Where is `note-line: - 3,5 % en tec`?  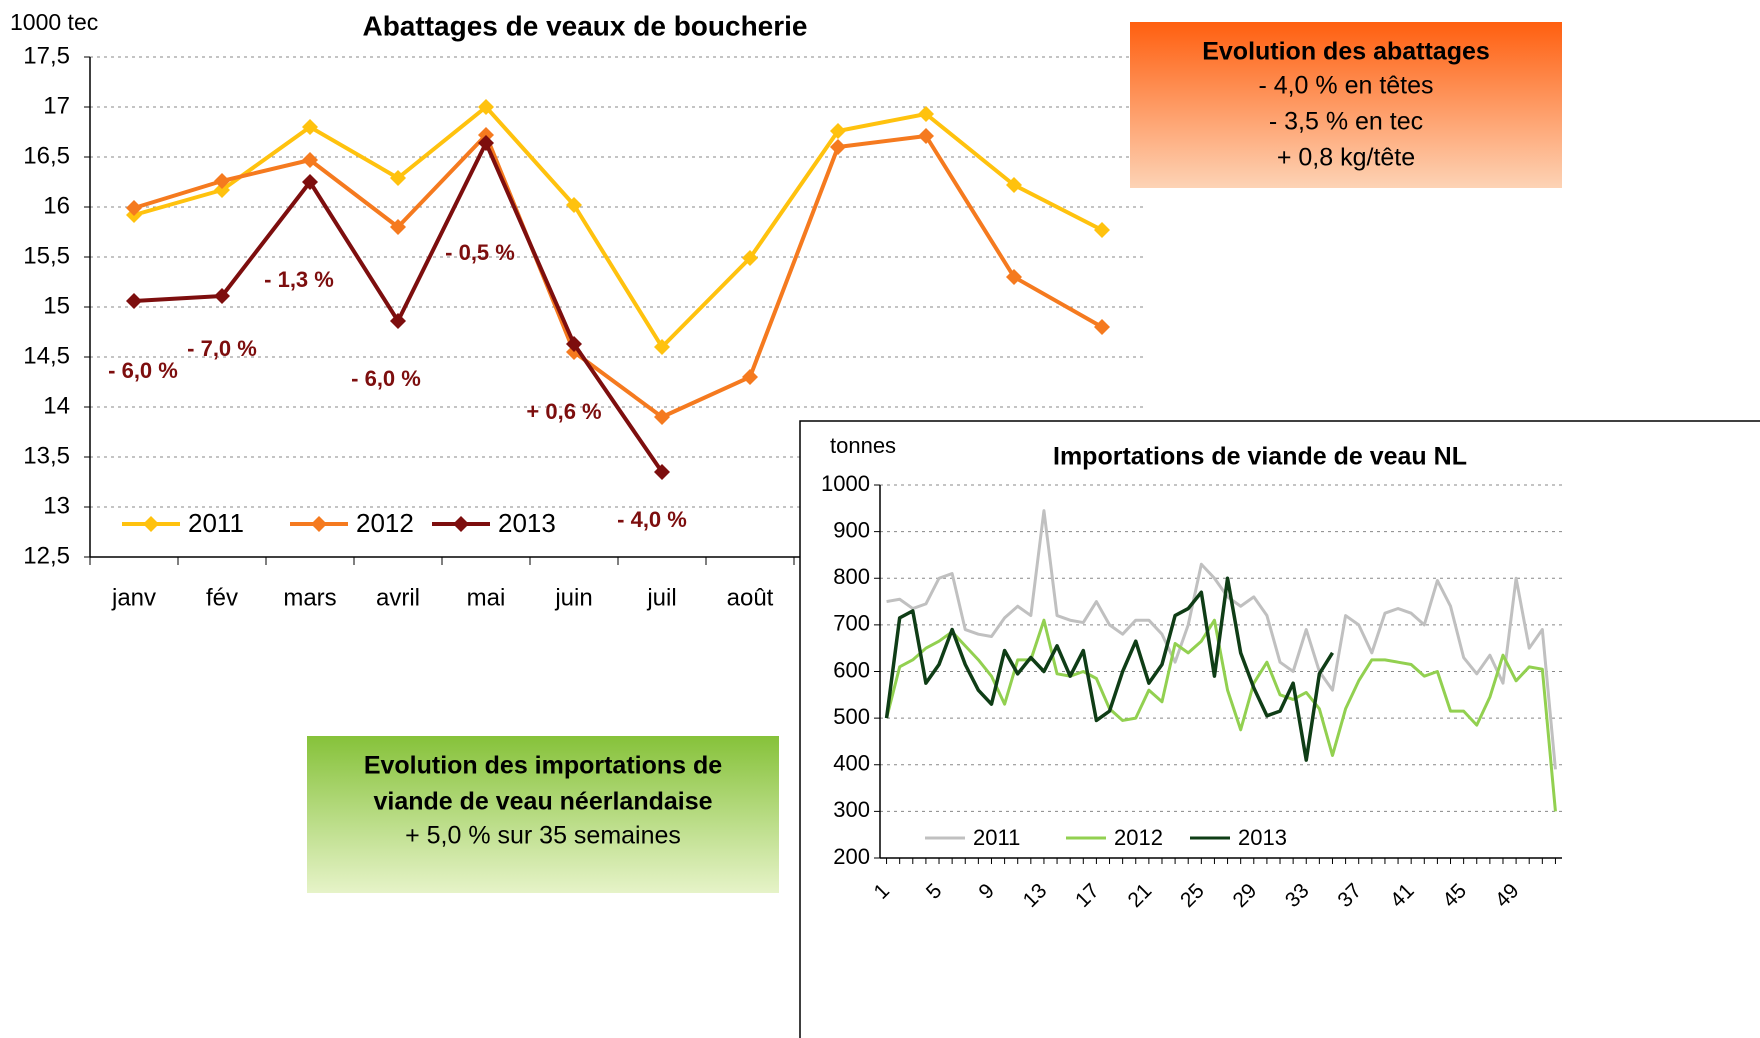
note-line: - 3,5 % en tec is located at coordinates (1346, 122).